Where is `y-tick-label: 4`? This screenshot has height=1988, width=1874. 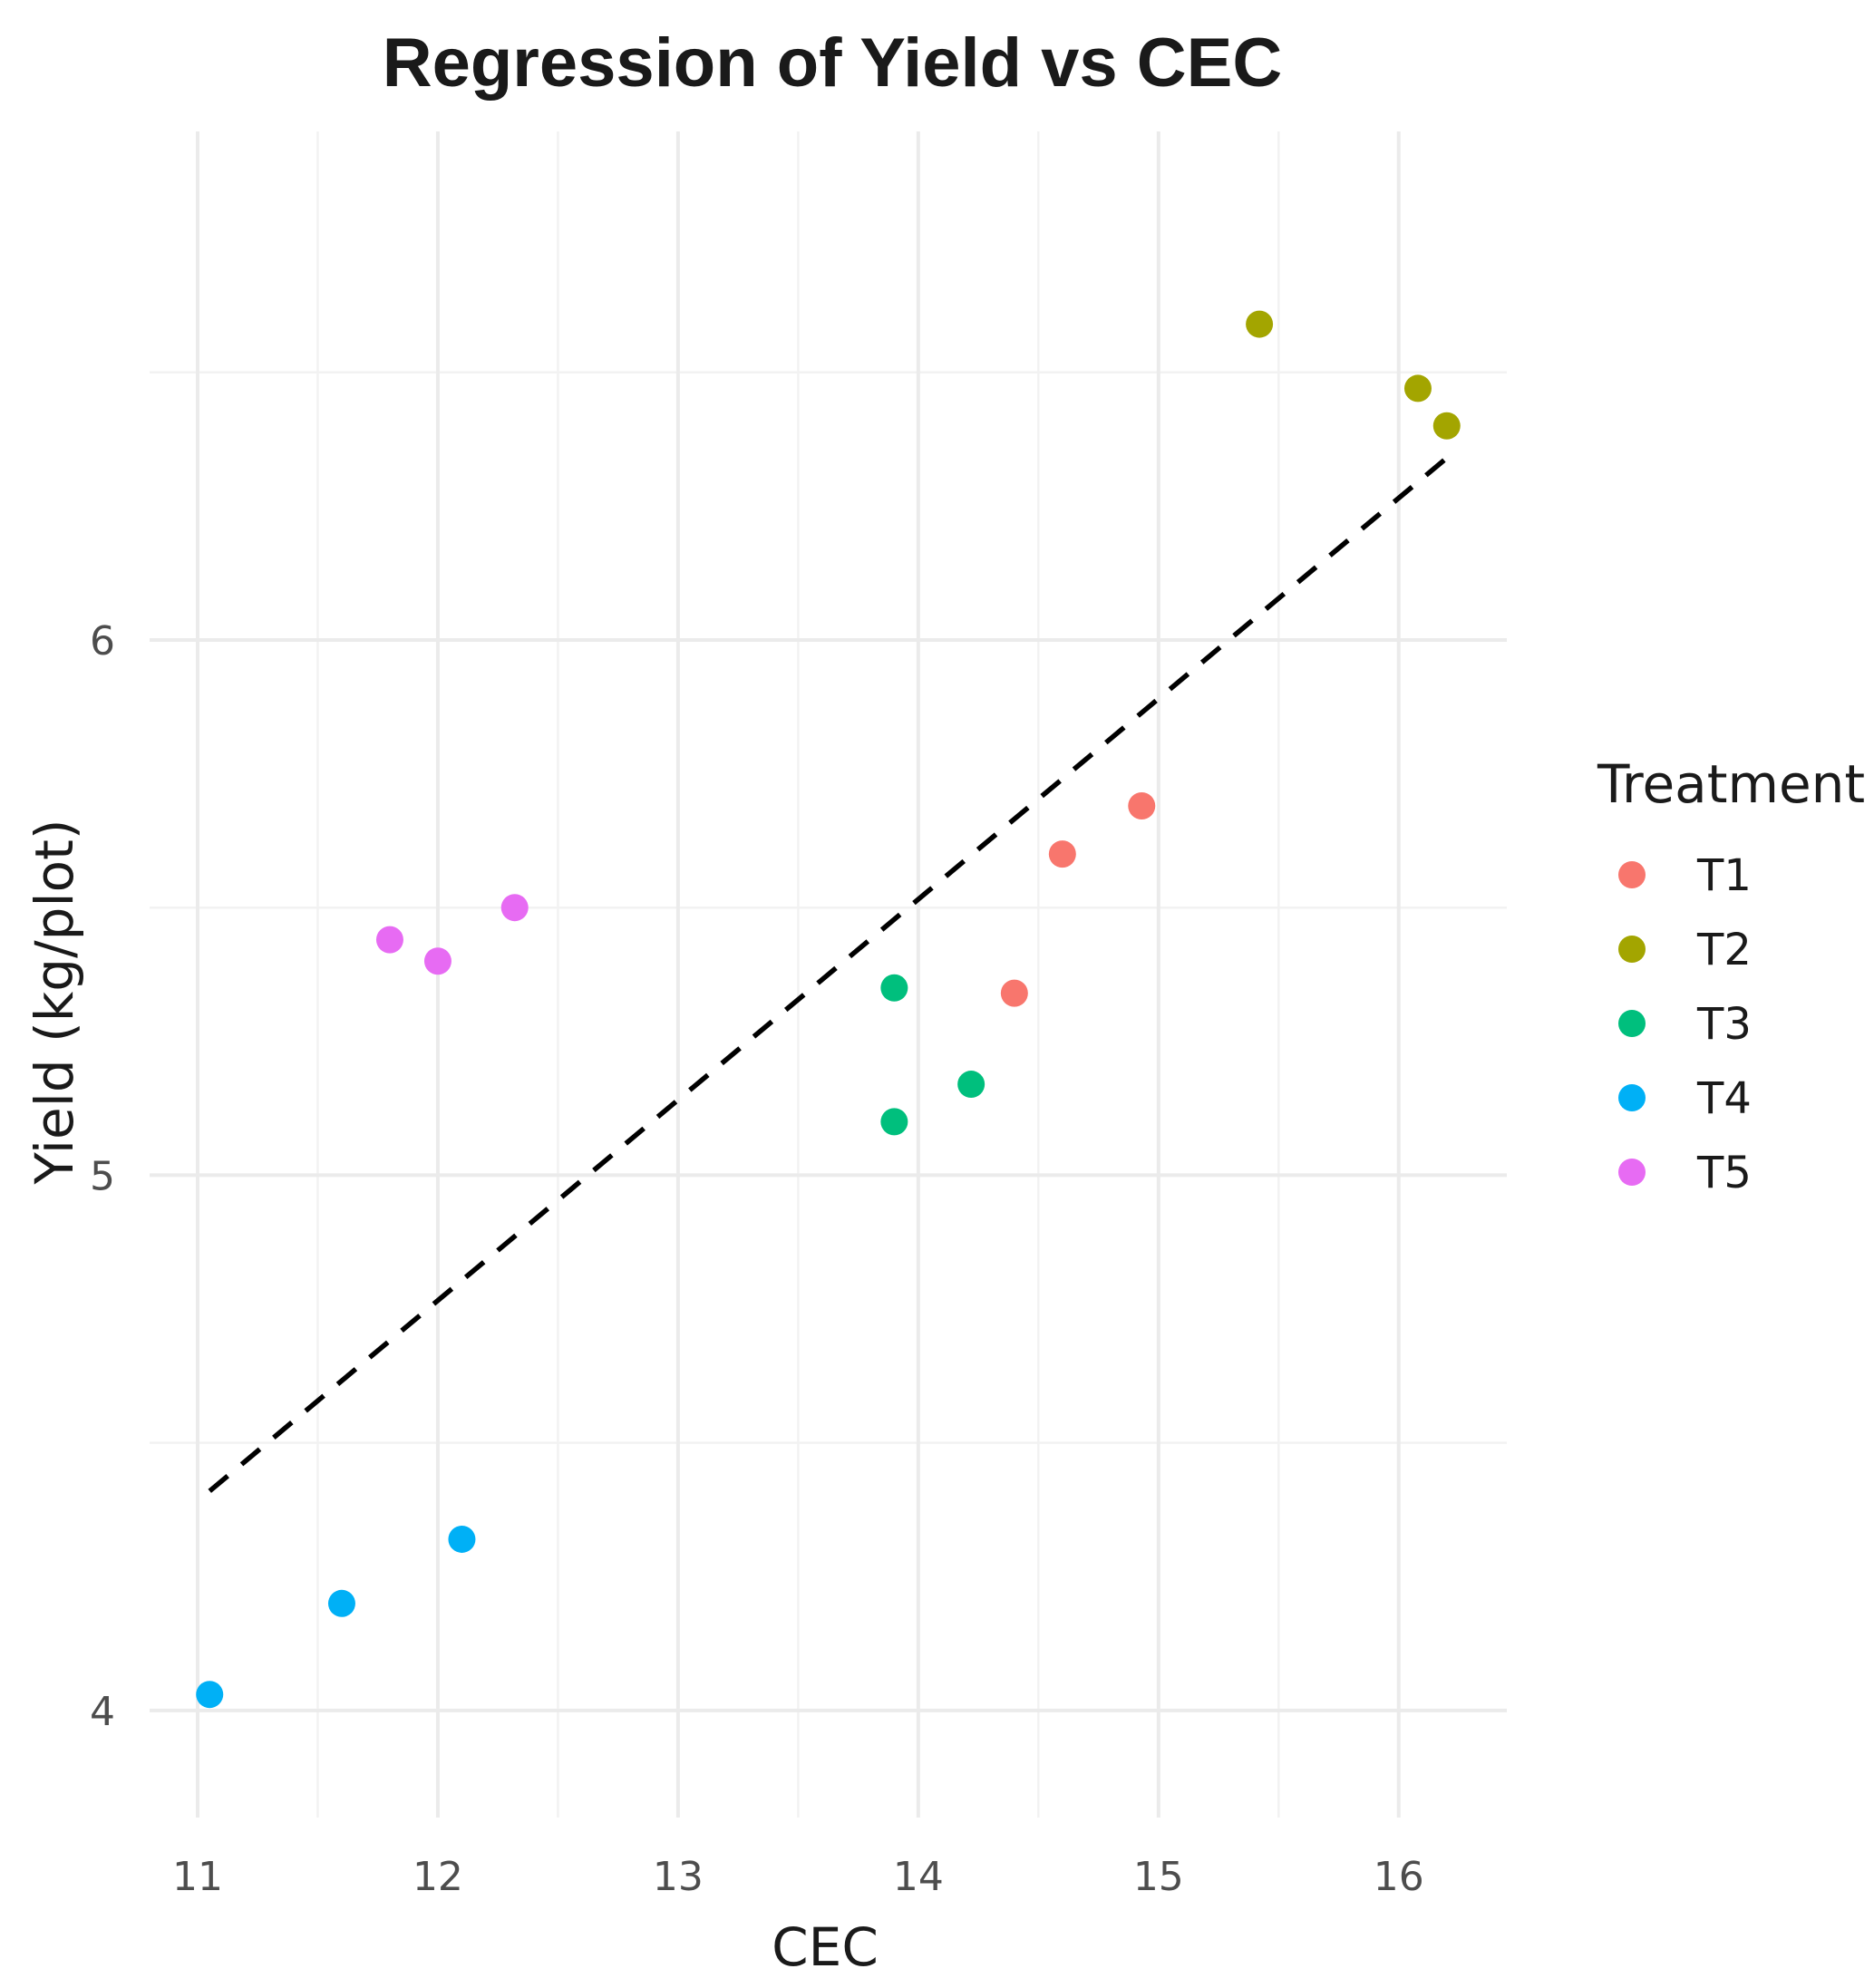
y-tick-label: 4 is located at coordinates (102, 1712).